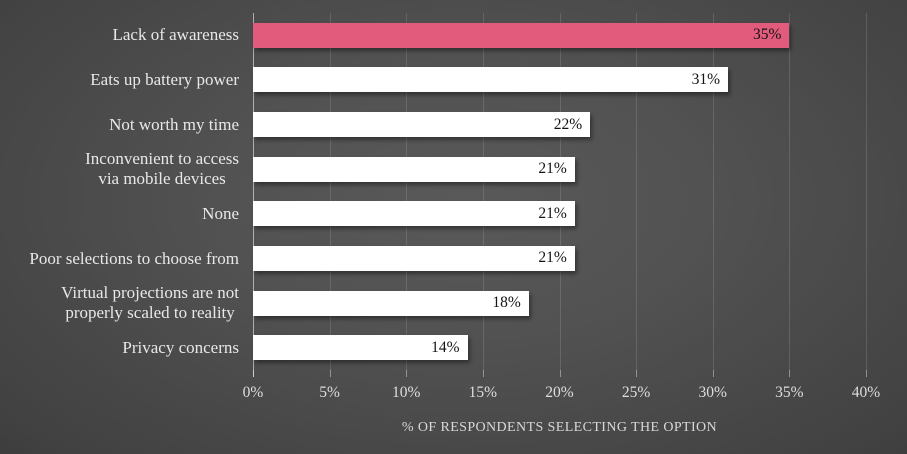 This screenshot has width=907, height=454. Describe the element at coordinates (174, 124) in the screenshot. I see `category-label: Not worth my time` at that location.